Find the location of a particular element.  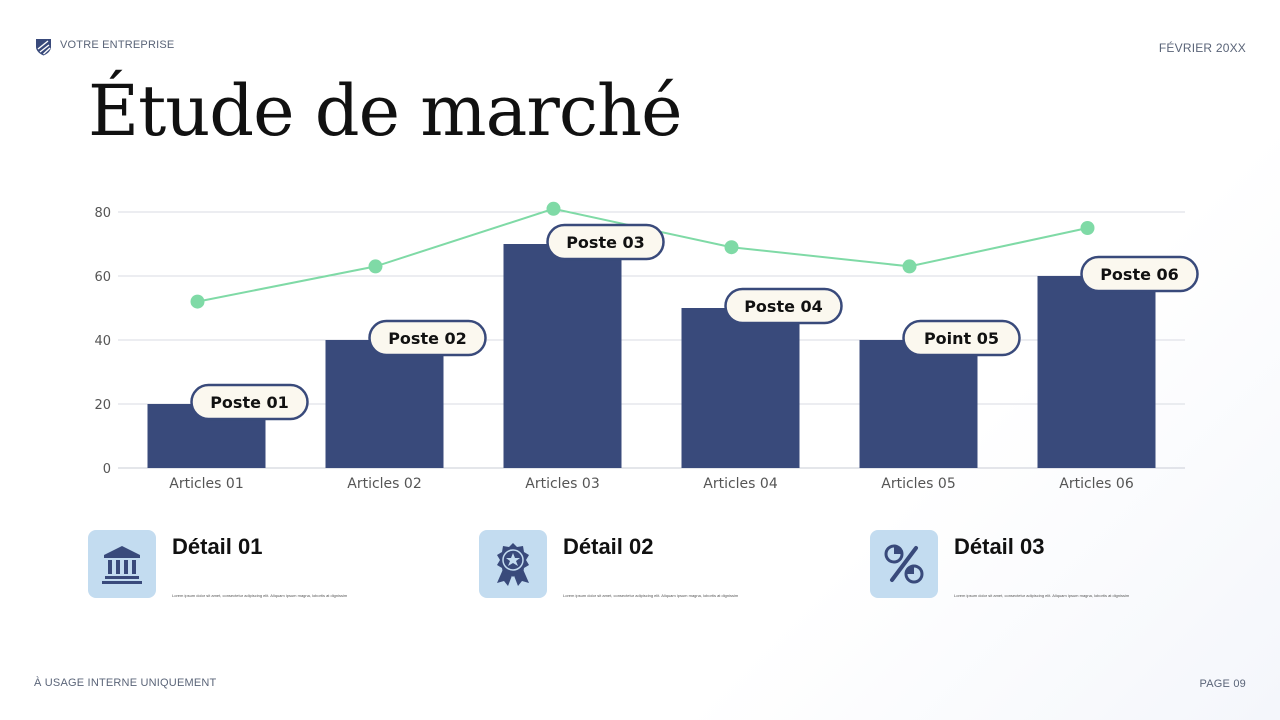

award-badge-icon is located at coordinates (513, 564).